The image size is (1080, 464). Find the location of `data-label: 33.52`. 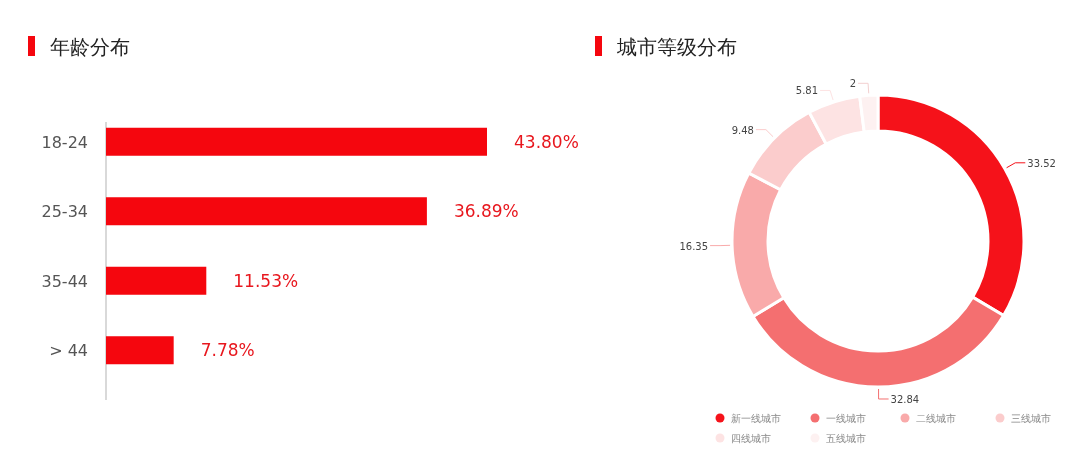

data-label: 33.52 is located at coordinates (1041, 163).